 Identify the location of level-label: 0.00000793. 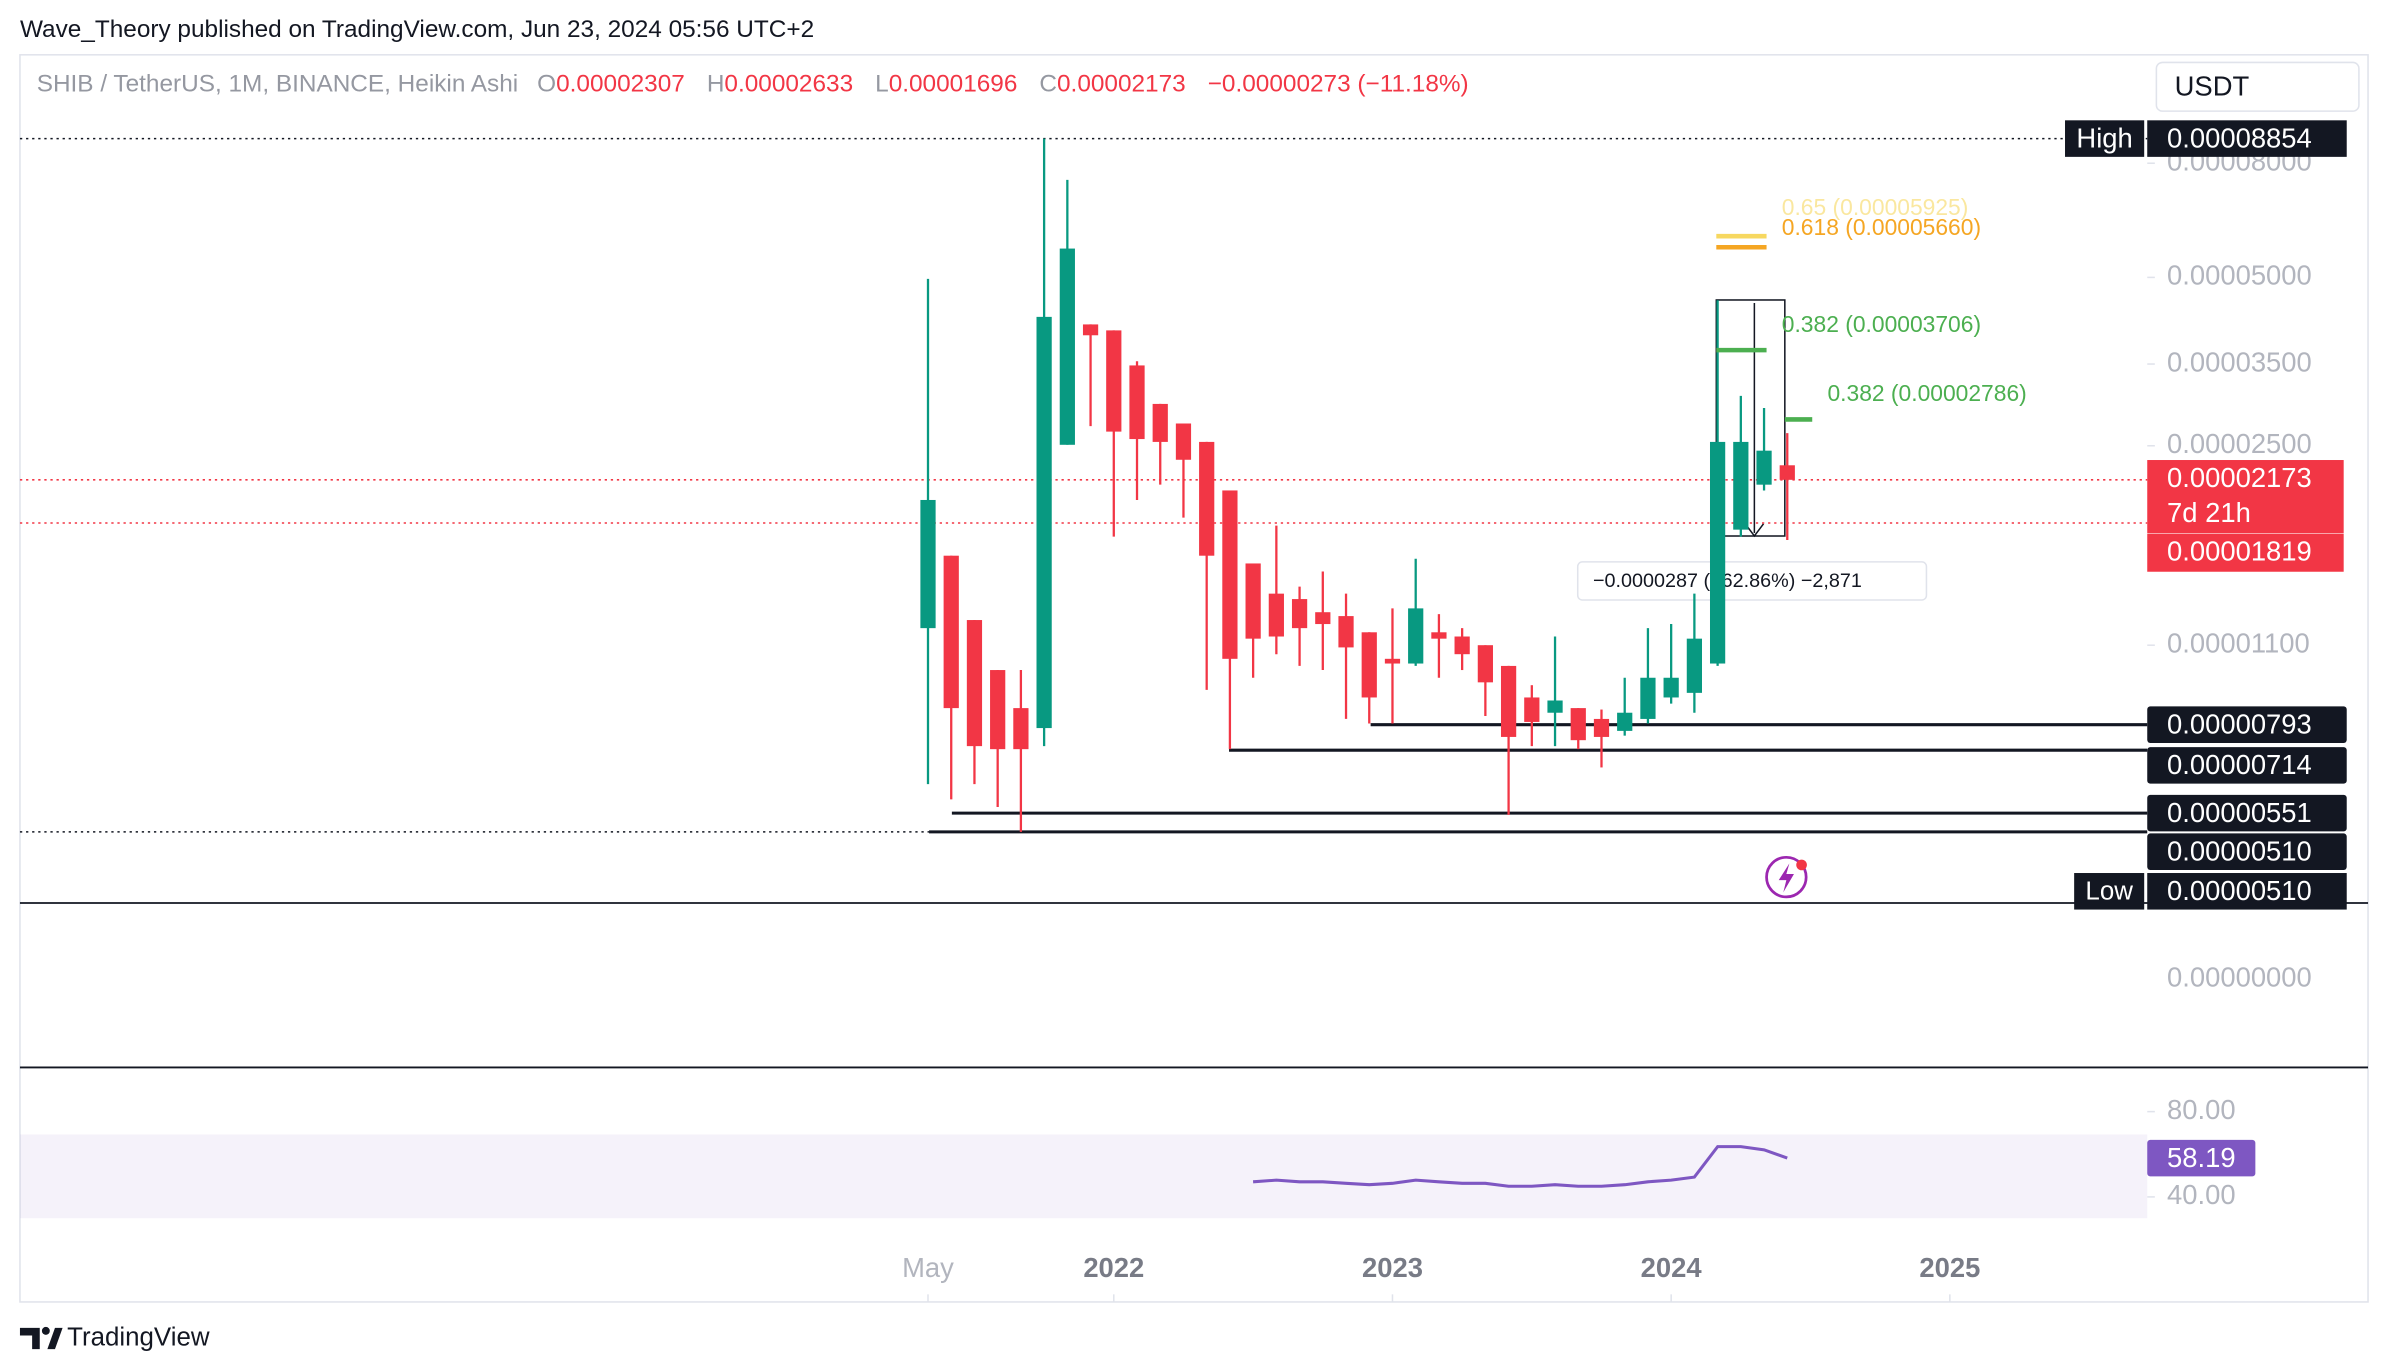
(2239, 723).